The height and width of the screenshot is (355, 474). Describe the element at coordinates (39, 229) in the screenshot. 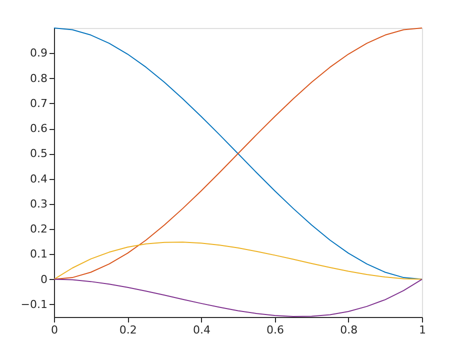

I see `y-tick-label: 0.2` at that location.